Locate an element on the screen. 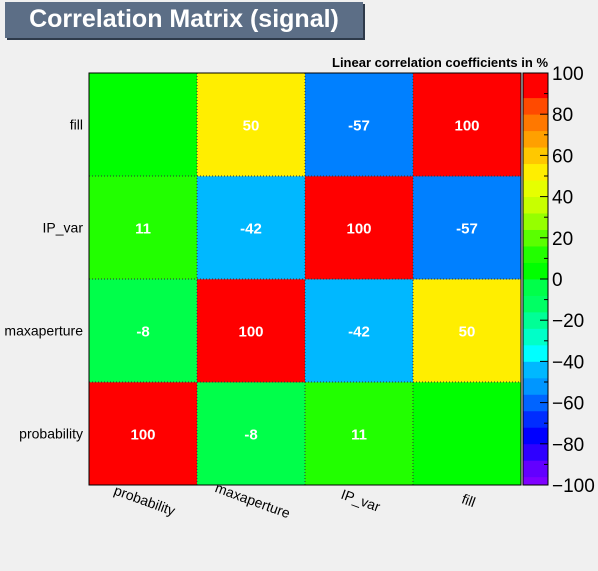 The image size is (598, 571). x-axis-label: IP_var is located at coordinates (361, 500).